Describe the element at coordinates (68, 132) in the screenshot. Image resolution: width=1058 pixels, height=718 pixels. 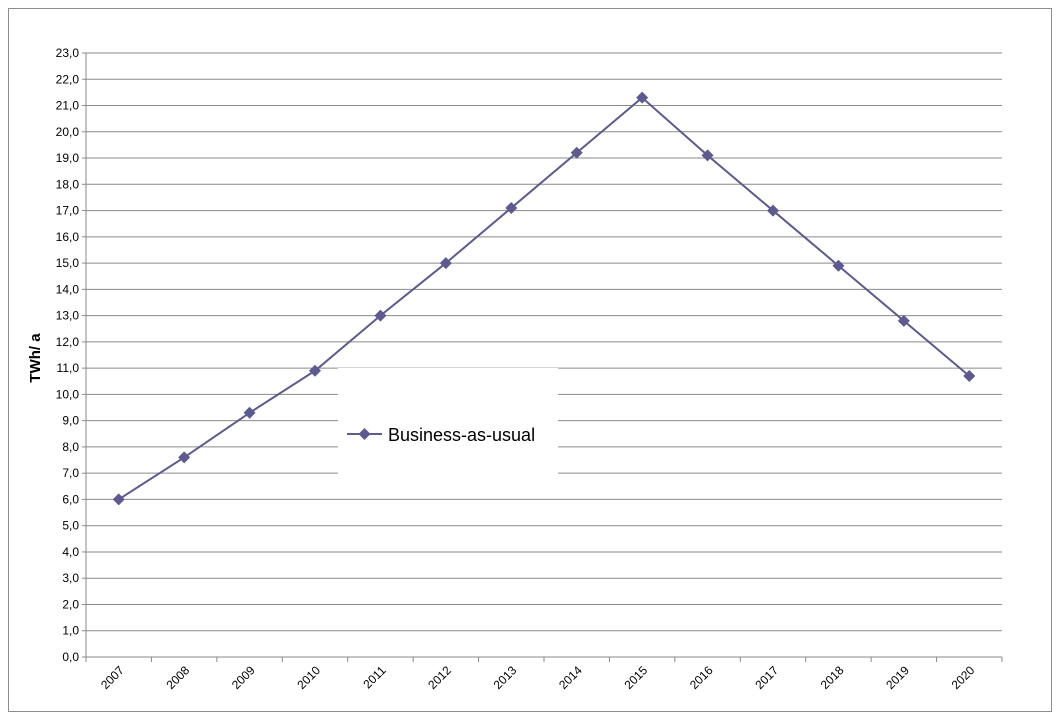
I see `y-tick-label: 20,0` at that location.